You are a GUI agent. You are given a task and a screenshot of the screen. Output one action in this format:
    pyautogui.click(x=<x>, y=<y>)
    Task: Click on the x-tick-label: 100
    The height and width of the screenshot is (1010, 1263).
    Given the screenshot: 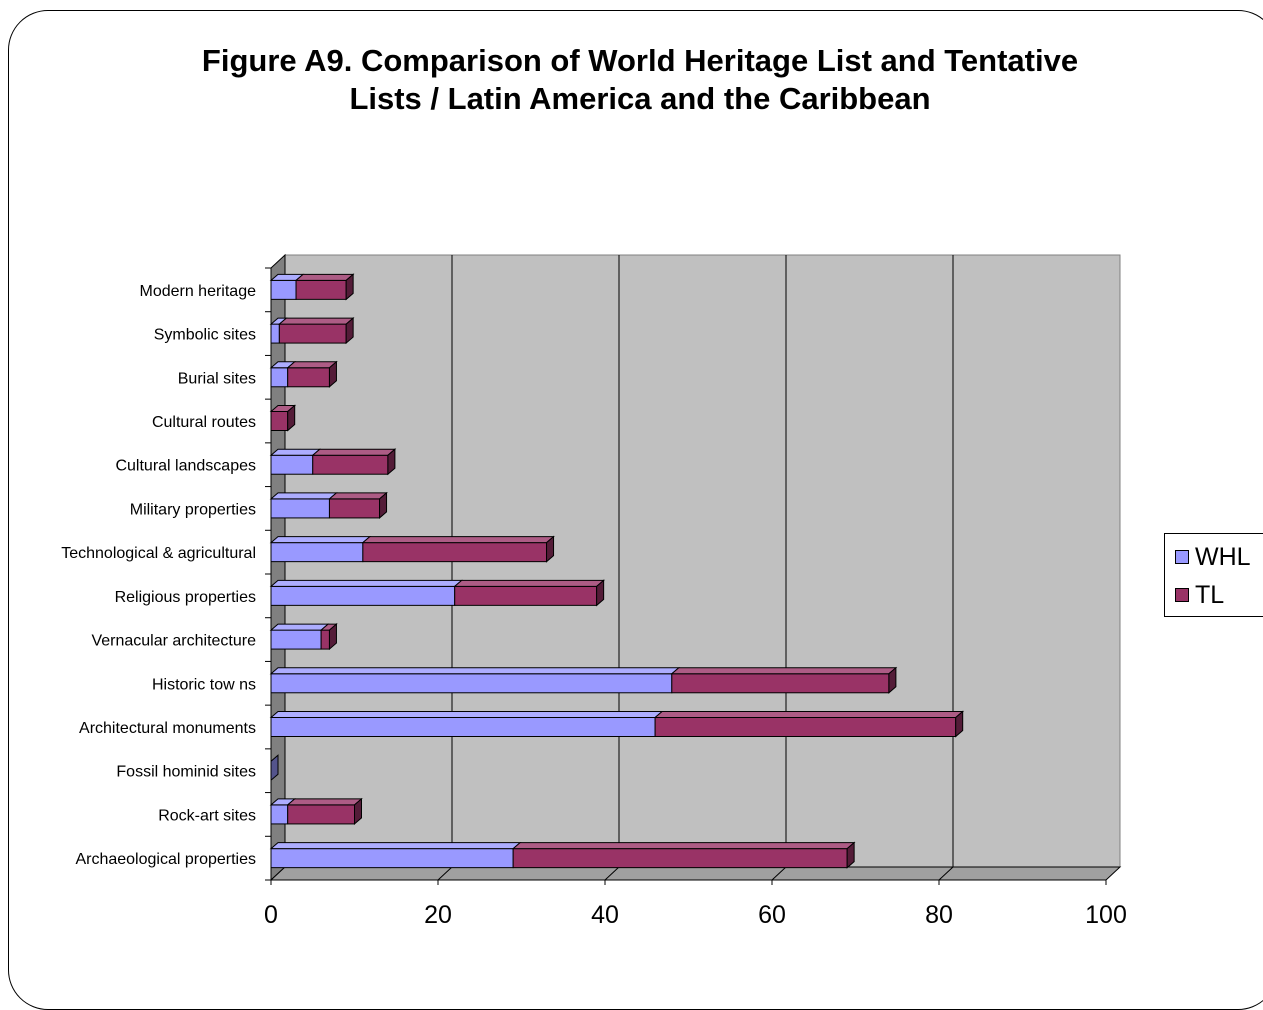 What is the action you would take?
    pyautogui.click(x=1106, y=915)
    